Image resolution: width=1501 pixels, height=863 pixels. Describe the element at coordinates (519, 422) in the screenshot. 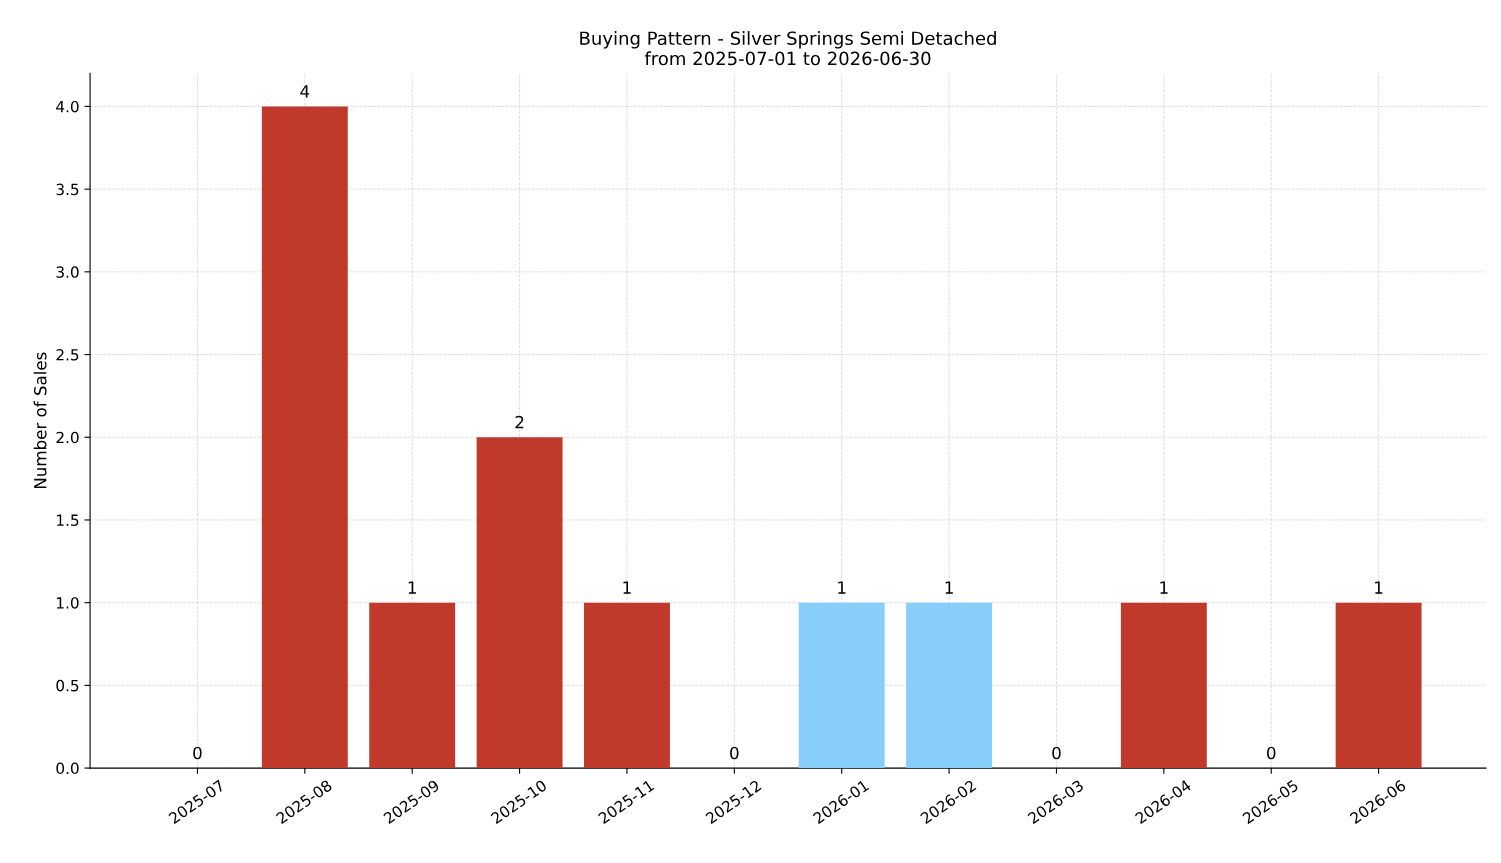

I see `data-label: 2` at that location.